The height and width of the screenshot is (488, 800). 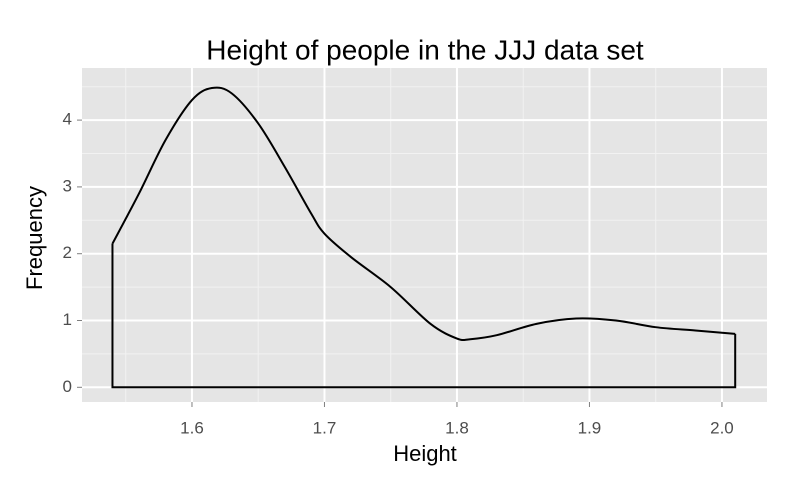 I want to click on y-tick-label: 3, so click(x=67, y=185).